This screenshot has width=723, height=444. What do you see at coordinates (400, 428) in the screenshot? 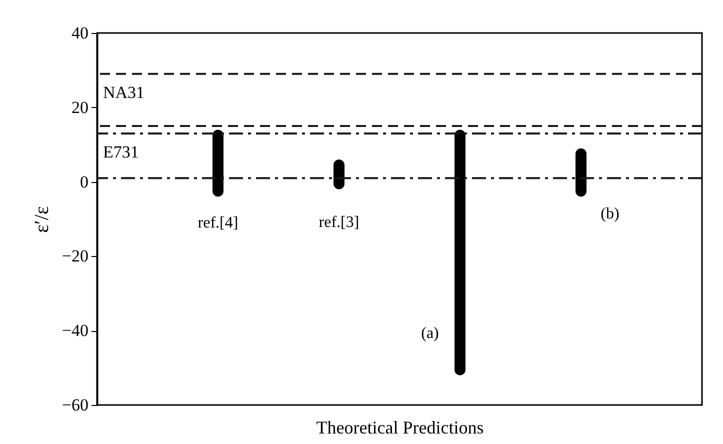
I see `x-axis-title: Theoretical Predictions` at bounding box center [400, 428].